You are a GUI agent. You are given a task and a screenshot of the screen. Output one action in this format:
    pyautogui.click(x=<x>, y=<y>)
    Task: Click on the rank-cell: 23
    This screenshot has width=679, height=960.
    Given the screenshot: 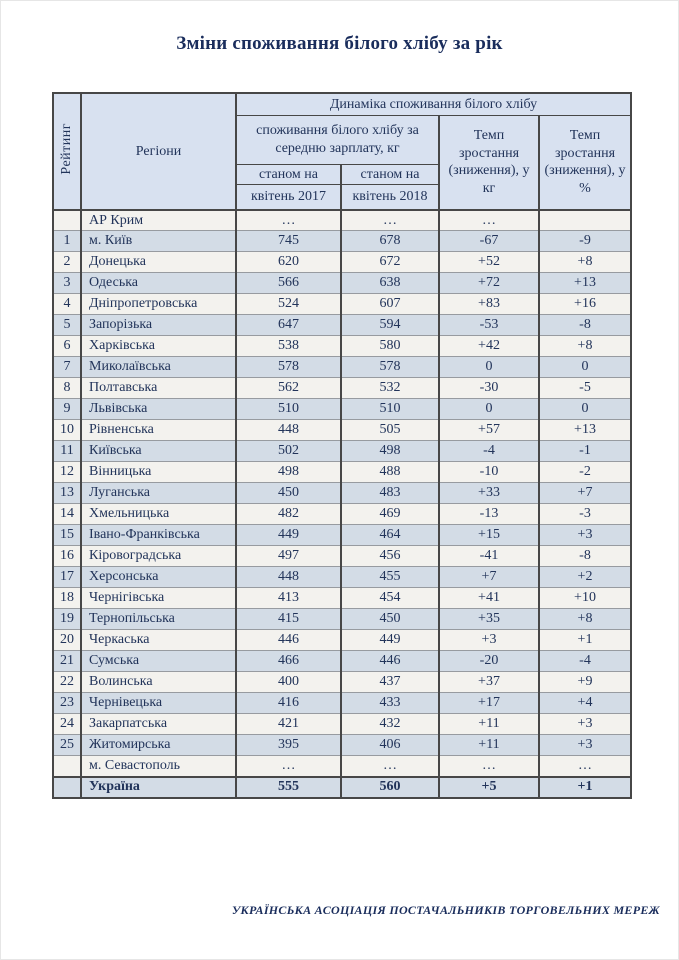 What is the action you would take?
    pyautogui.click(x=67, y=703)
    